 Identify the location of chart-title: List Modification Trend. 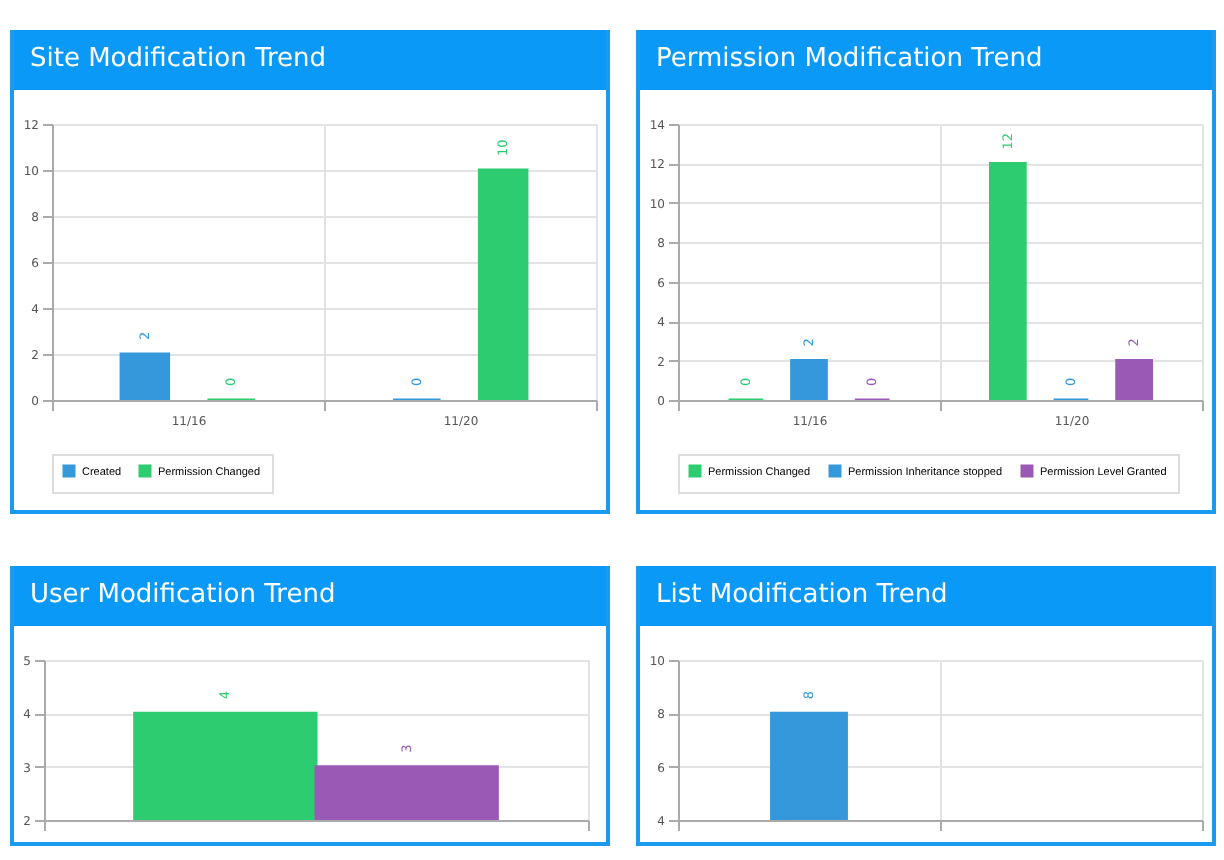
(926, 596).